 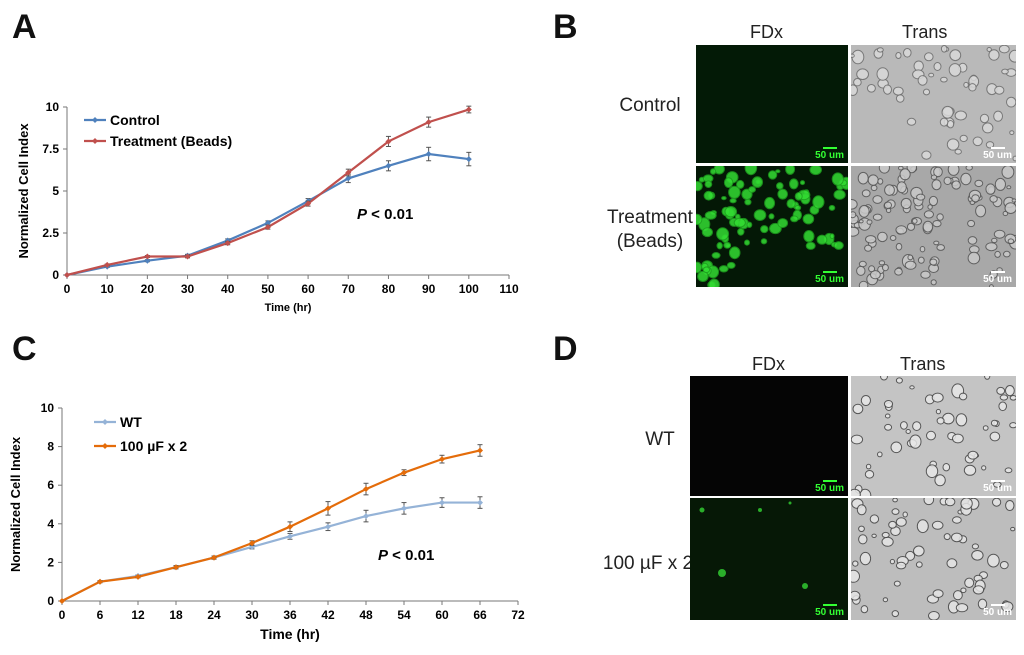 What do you see at coordinates (50, 562) in the screenshot?
I see `y-tick-label: 2` at bounding box center [50, 562].